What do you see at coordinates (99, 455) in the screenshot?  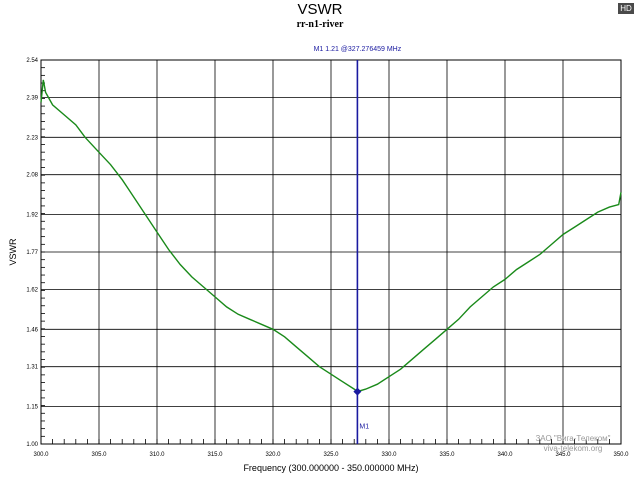 I see `x-tick-label: 305.0` at bounding box center [99, 455].